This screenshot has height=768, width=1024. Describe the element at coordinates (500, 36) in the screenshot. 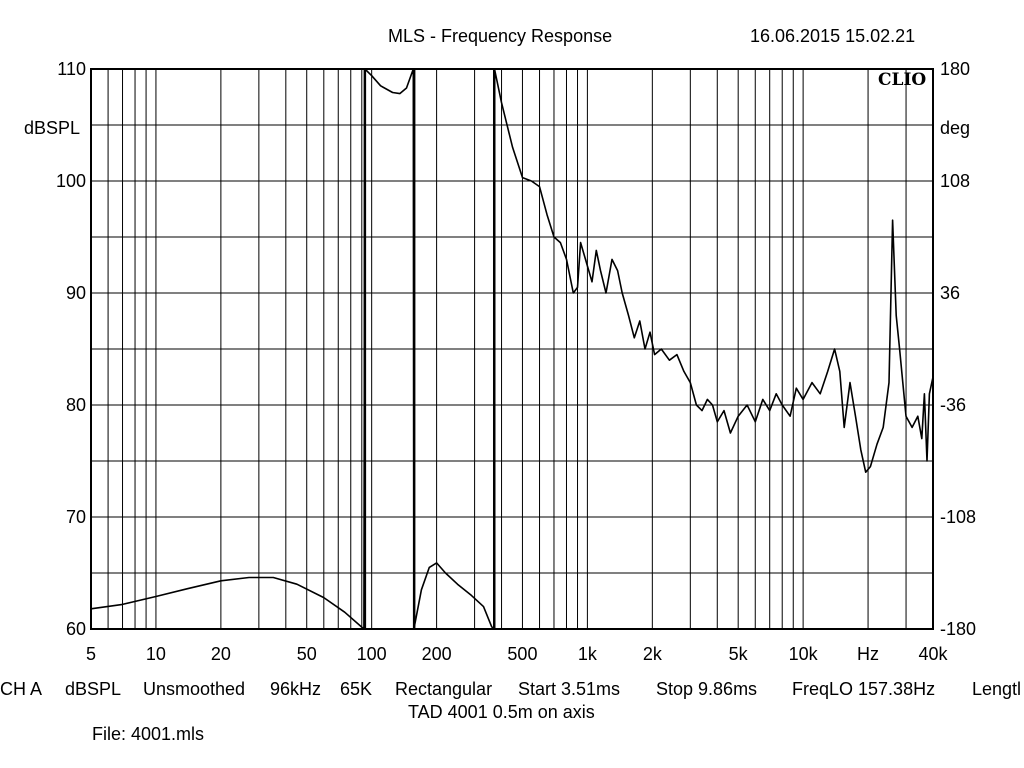

I see `chart-title: MLS - Frequency Response` at that location.